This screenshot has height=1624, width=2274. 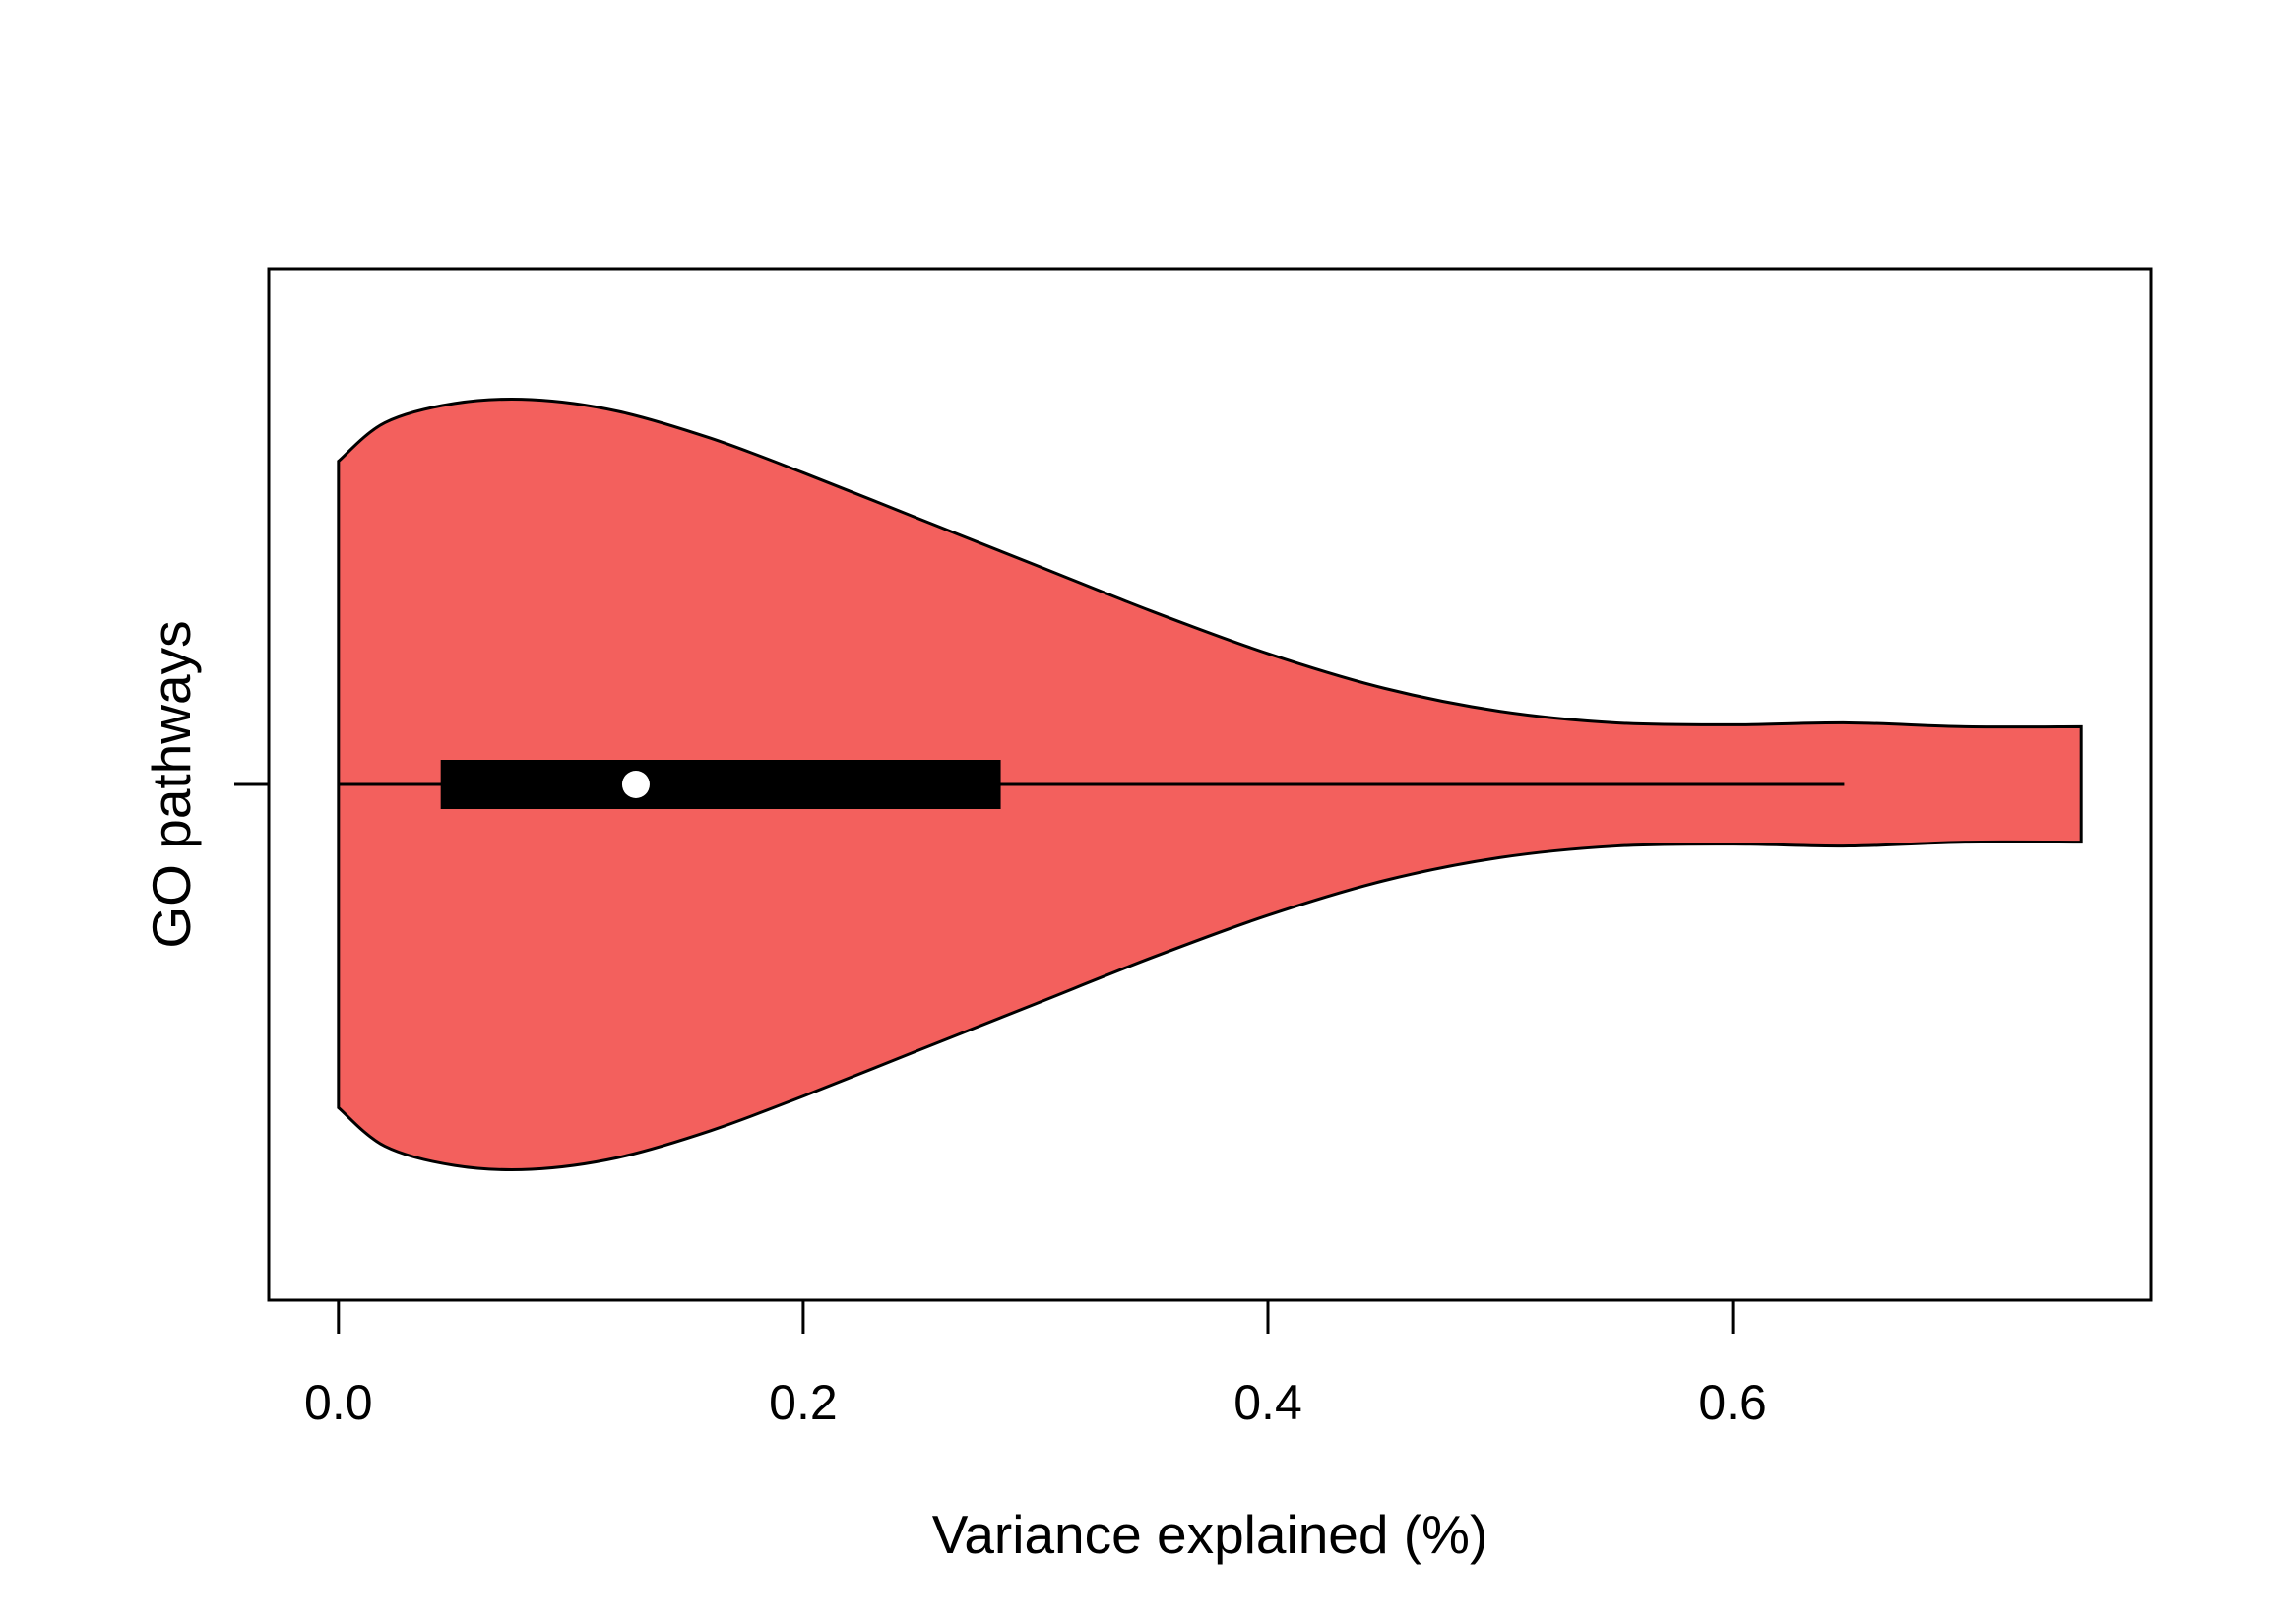 What do you see at coordinates (720, 784) in the screenshot?
I see `iqr-box` at bounding box center [720, 784].